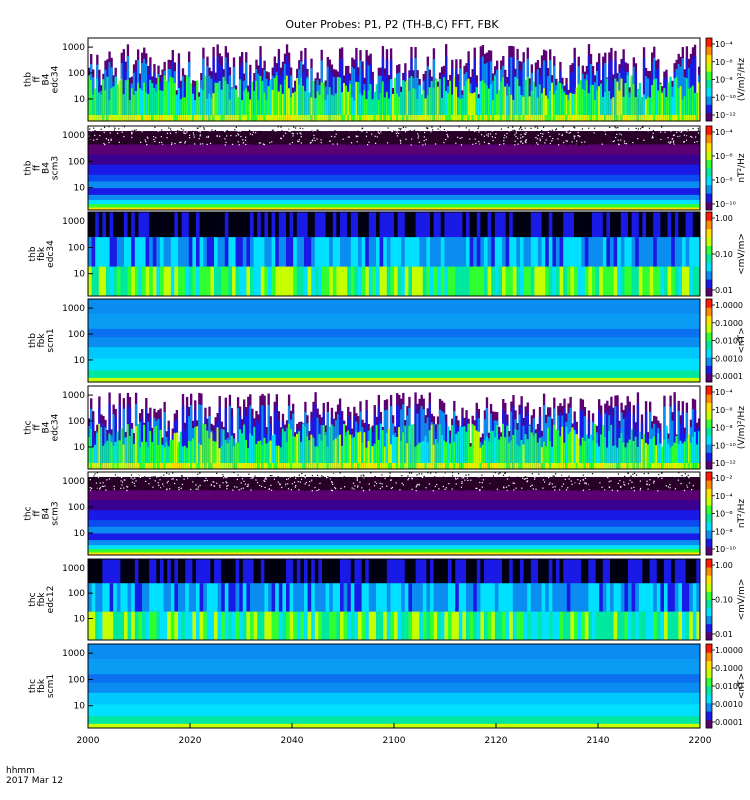 Image resolution: width=750 pixels, height=800 pixels. I want to click on panel-6: 1000 100 10 thcfbkedc12 1.00 0.10 0.01 <mV/m>, so click(387, 599).